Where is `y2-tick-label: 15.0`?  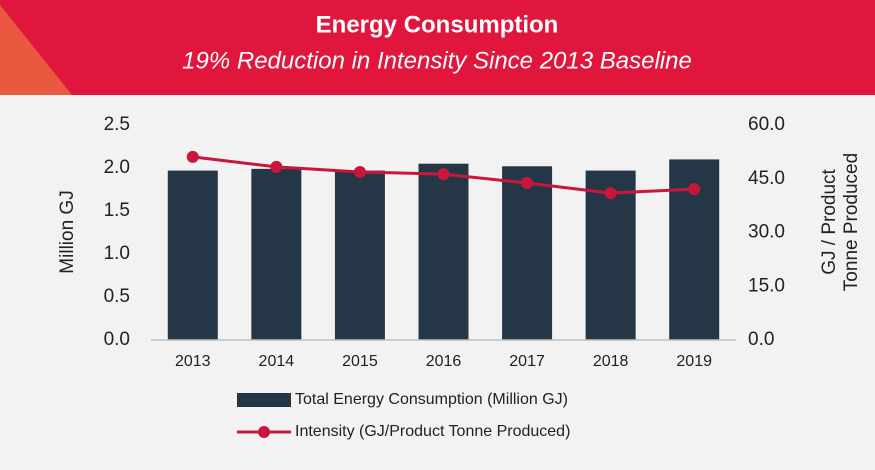 y2-tick-label: 15.0 is located at coordinates (766, 285).